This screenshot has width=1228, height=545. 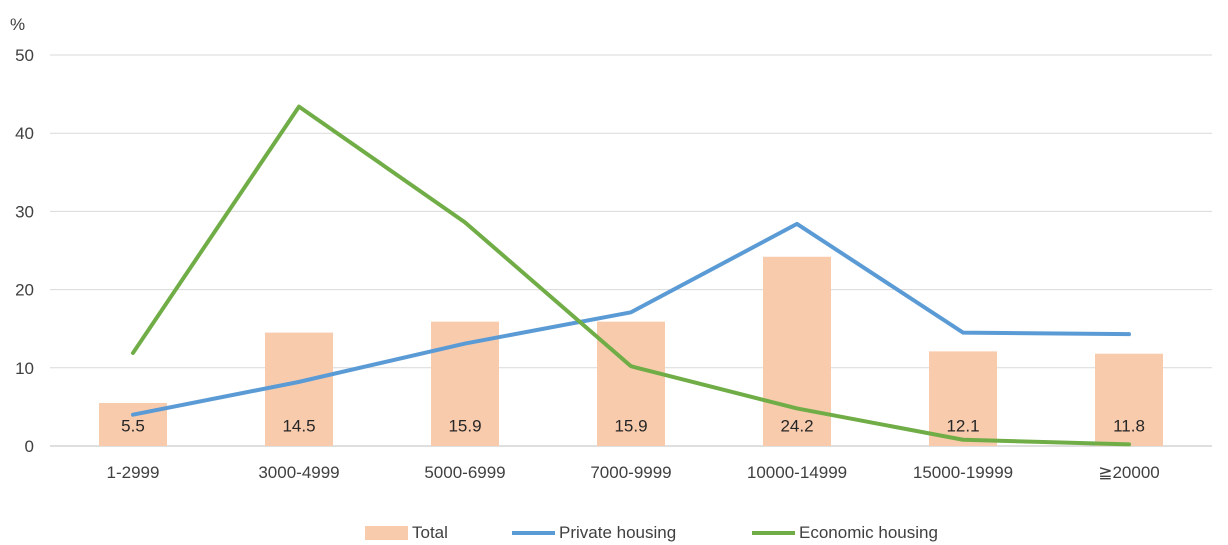 I want to click on y-tick-label: 0, so click(x=29, y=446).